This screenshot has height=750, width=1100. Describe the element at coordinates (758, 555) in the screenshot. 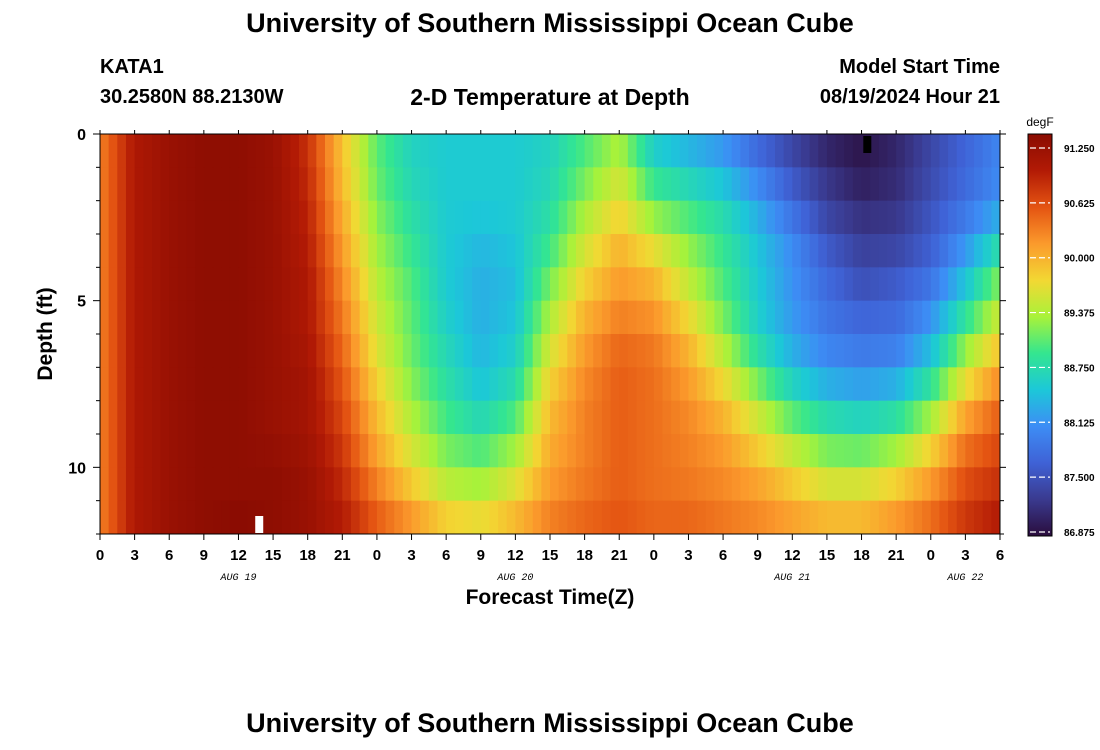

I see `x-tick-label: 9` at that location.